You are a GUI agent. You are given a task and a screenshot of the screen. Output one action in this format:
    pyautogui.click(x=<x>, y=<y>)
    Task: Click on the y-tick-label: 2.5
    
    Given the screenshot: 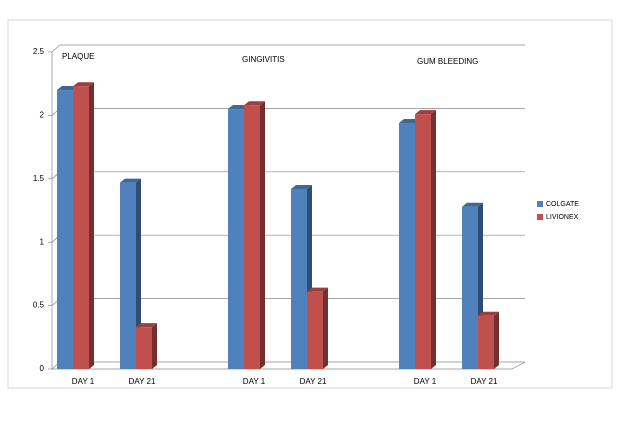 What is the action you would take?
    pyautogui.click(x=39, y=51)
    